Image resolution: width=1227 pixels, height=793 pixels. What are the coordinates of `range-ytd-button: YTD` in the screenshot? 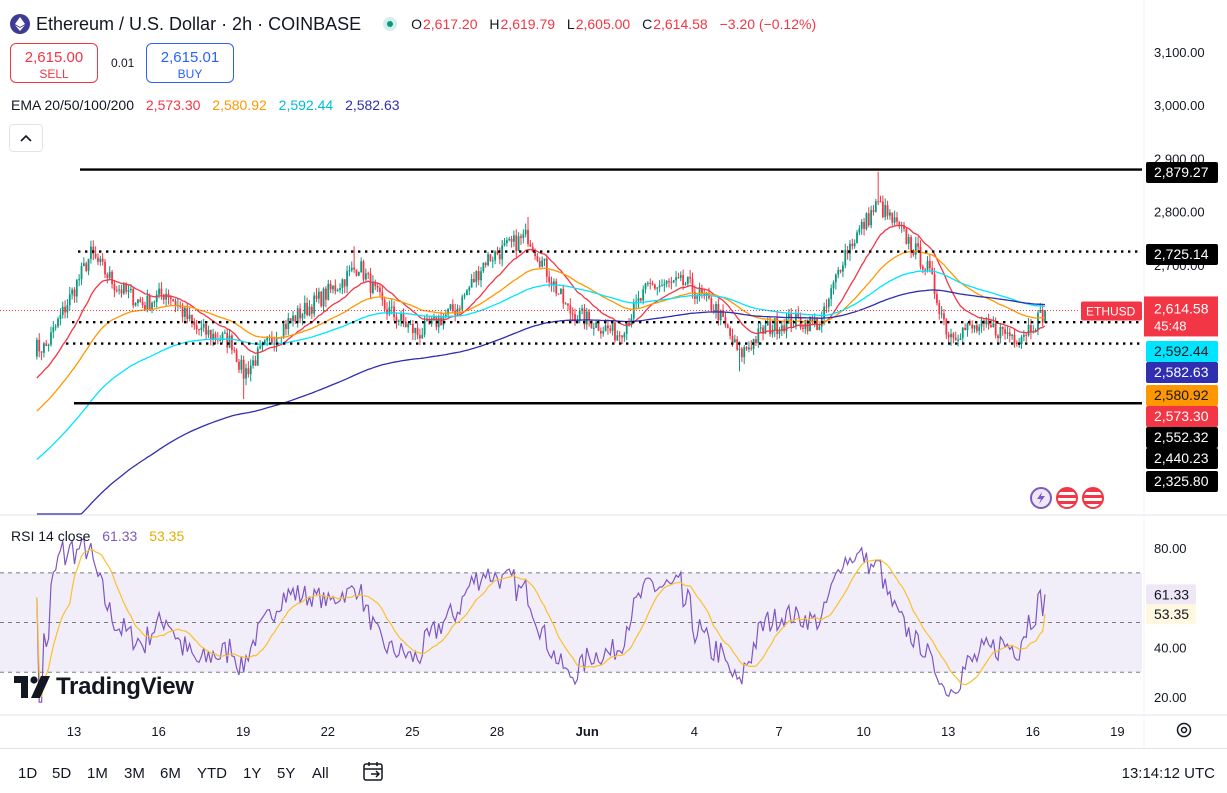 It's located at (212, 773).